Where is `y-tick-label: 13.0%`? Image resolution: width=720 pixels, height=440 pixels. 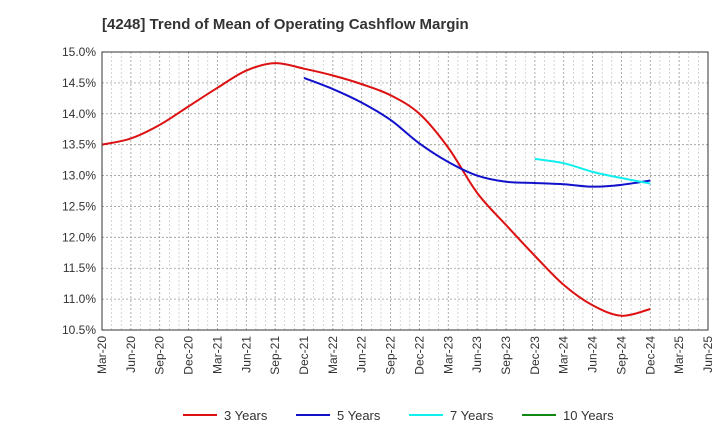
y-tick-label: 13.0% is located at coordinates (79, 176).